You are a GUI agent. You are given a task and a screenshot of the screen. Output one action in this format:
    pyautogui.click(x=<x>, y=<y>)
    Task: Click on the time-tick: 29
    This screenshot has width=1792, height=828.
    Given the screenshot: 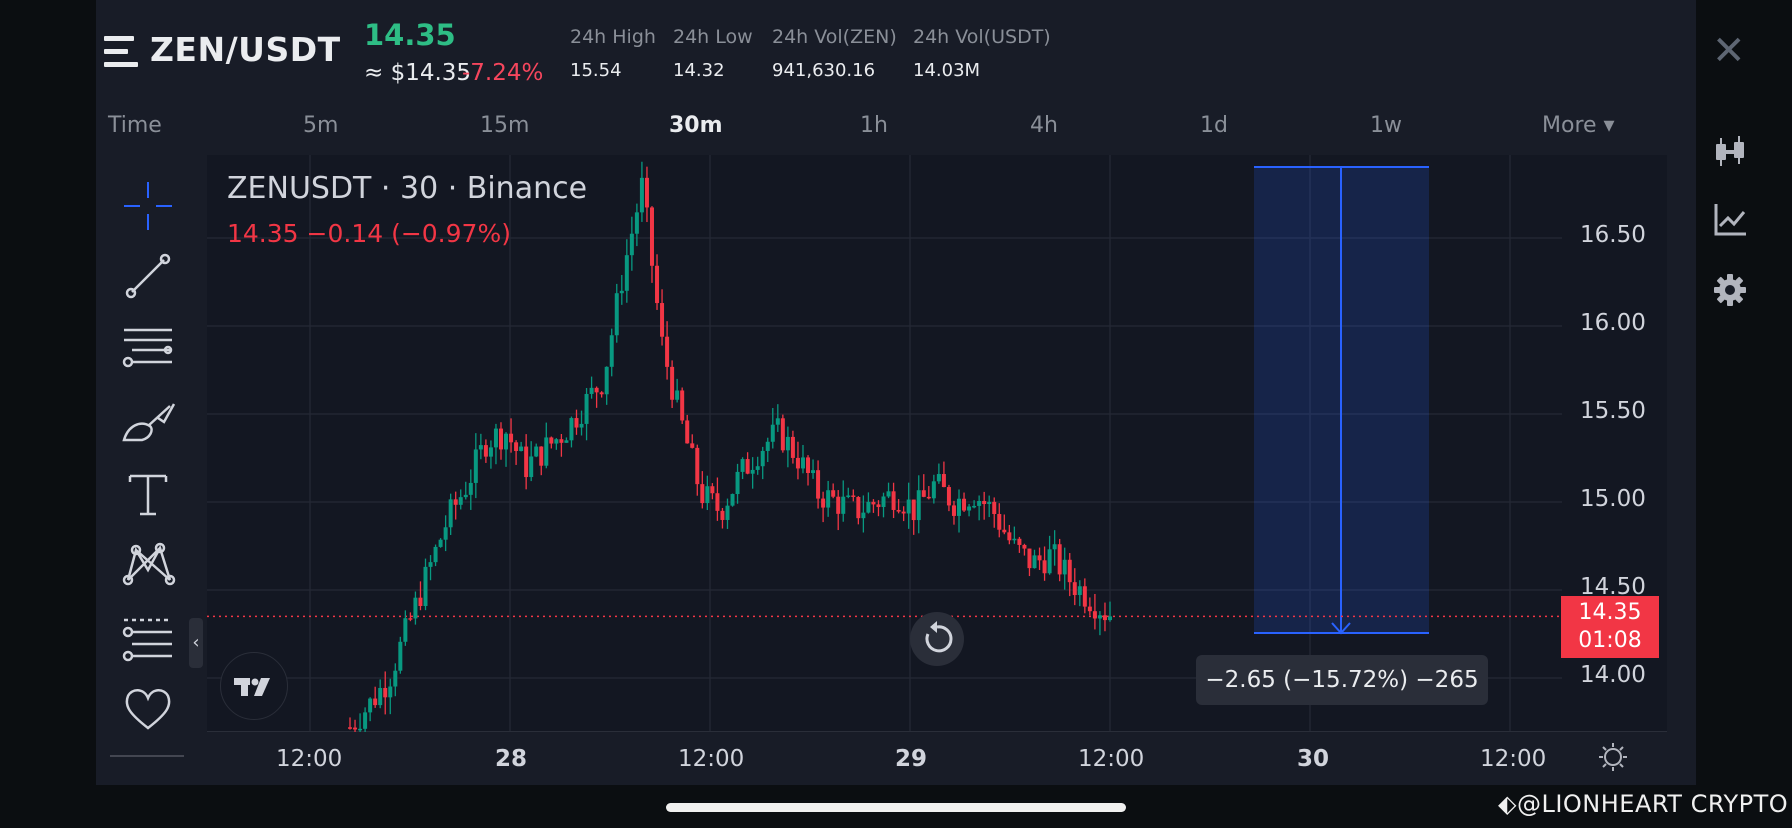 What is the action you would take?
    pyautogui.click(x=911, y=759)
    